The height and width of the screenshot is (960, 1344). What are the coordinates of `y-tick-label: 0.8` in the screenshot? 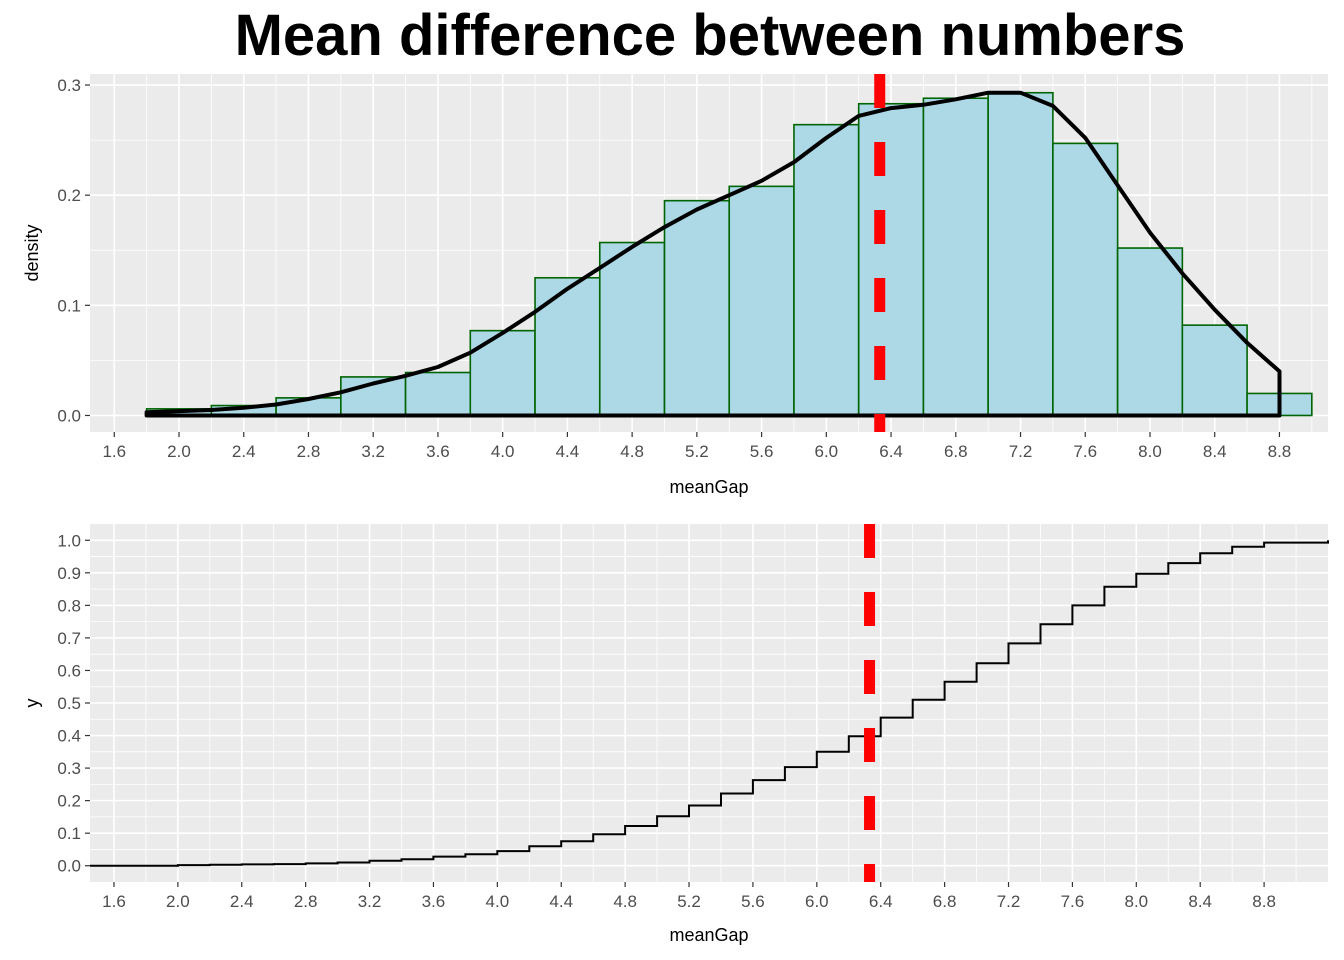 It's located at (69, 605).